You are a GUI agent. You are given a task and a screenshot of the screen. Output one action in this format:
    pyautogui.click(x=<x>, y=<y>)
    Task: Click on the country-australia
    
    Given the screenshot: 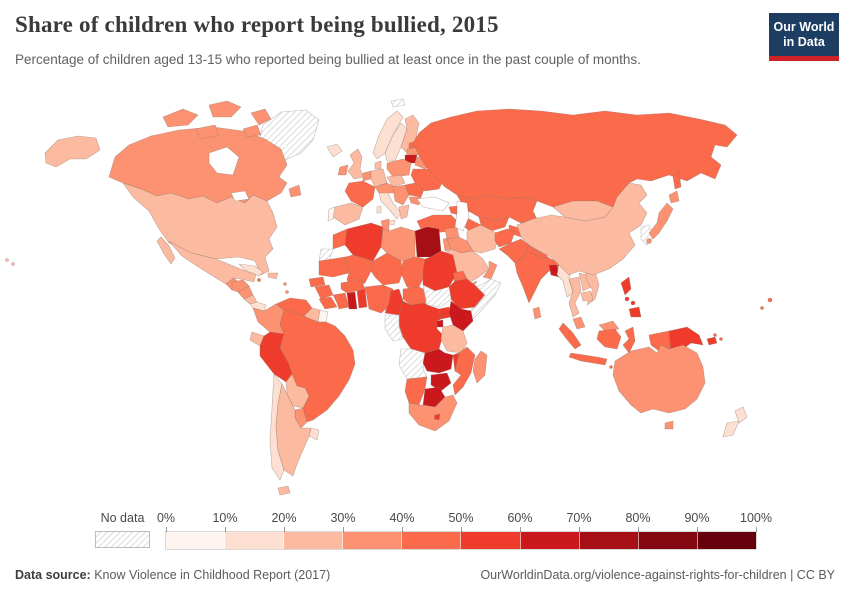 What is the action you would take?
    pyautogui.click(x=659, y=379)
    